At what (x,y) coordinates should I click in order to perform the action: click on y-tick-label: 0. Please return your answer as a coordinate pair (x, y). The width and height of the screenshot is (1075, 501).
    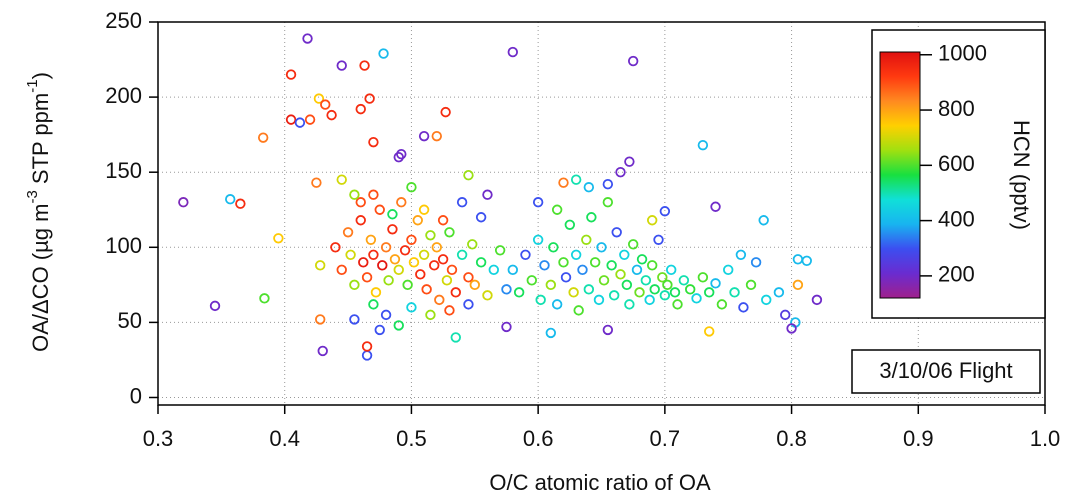
    Looking at the image, I should click on (136, 395).